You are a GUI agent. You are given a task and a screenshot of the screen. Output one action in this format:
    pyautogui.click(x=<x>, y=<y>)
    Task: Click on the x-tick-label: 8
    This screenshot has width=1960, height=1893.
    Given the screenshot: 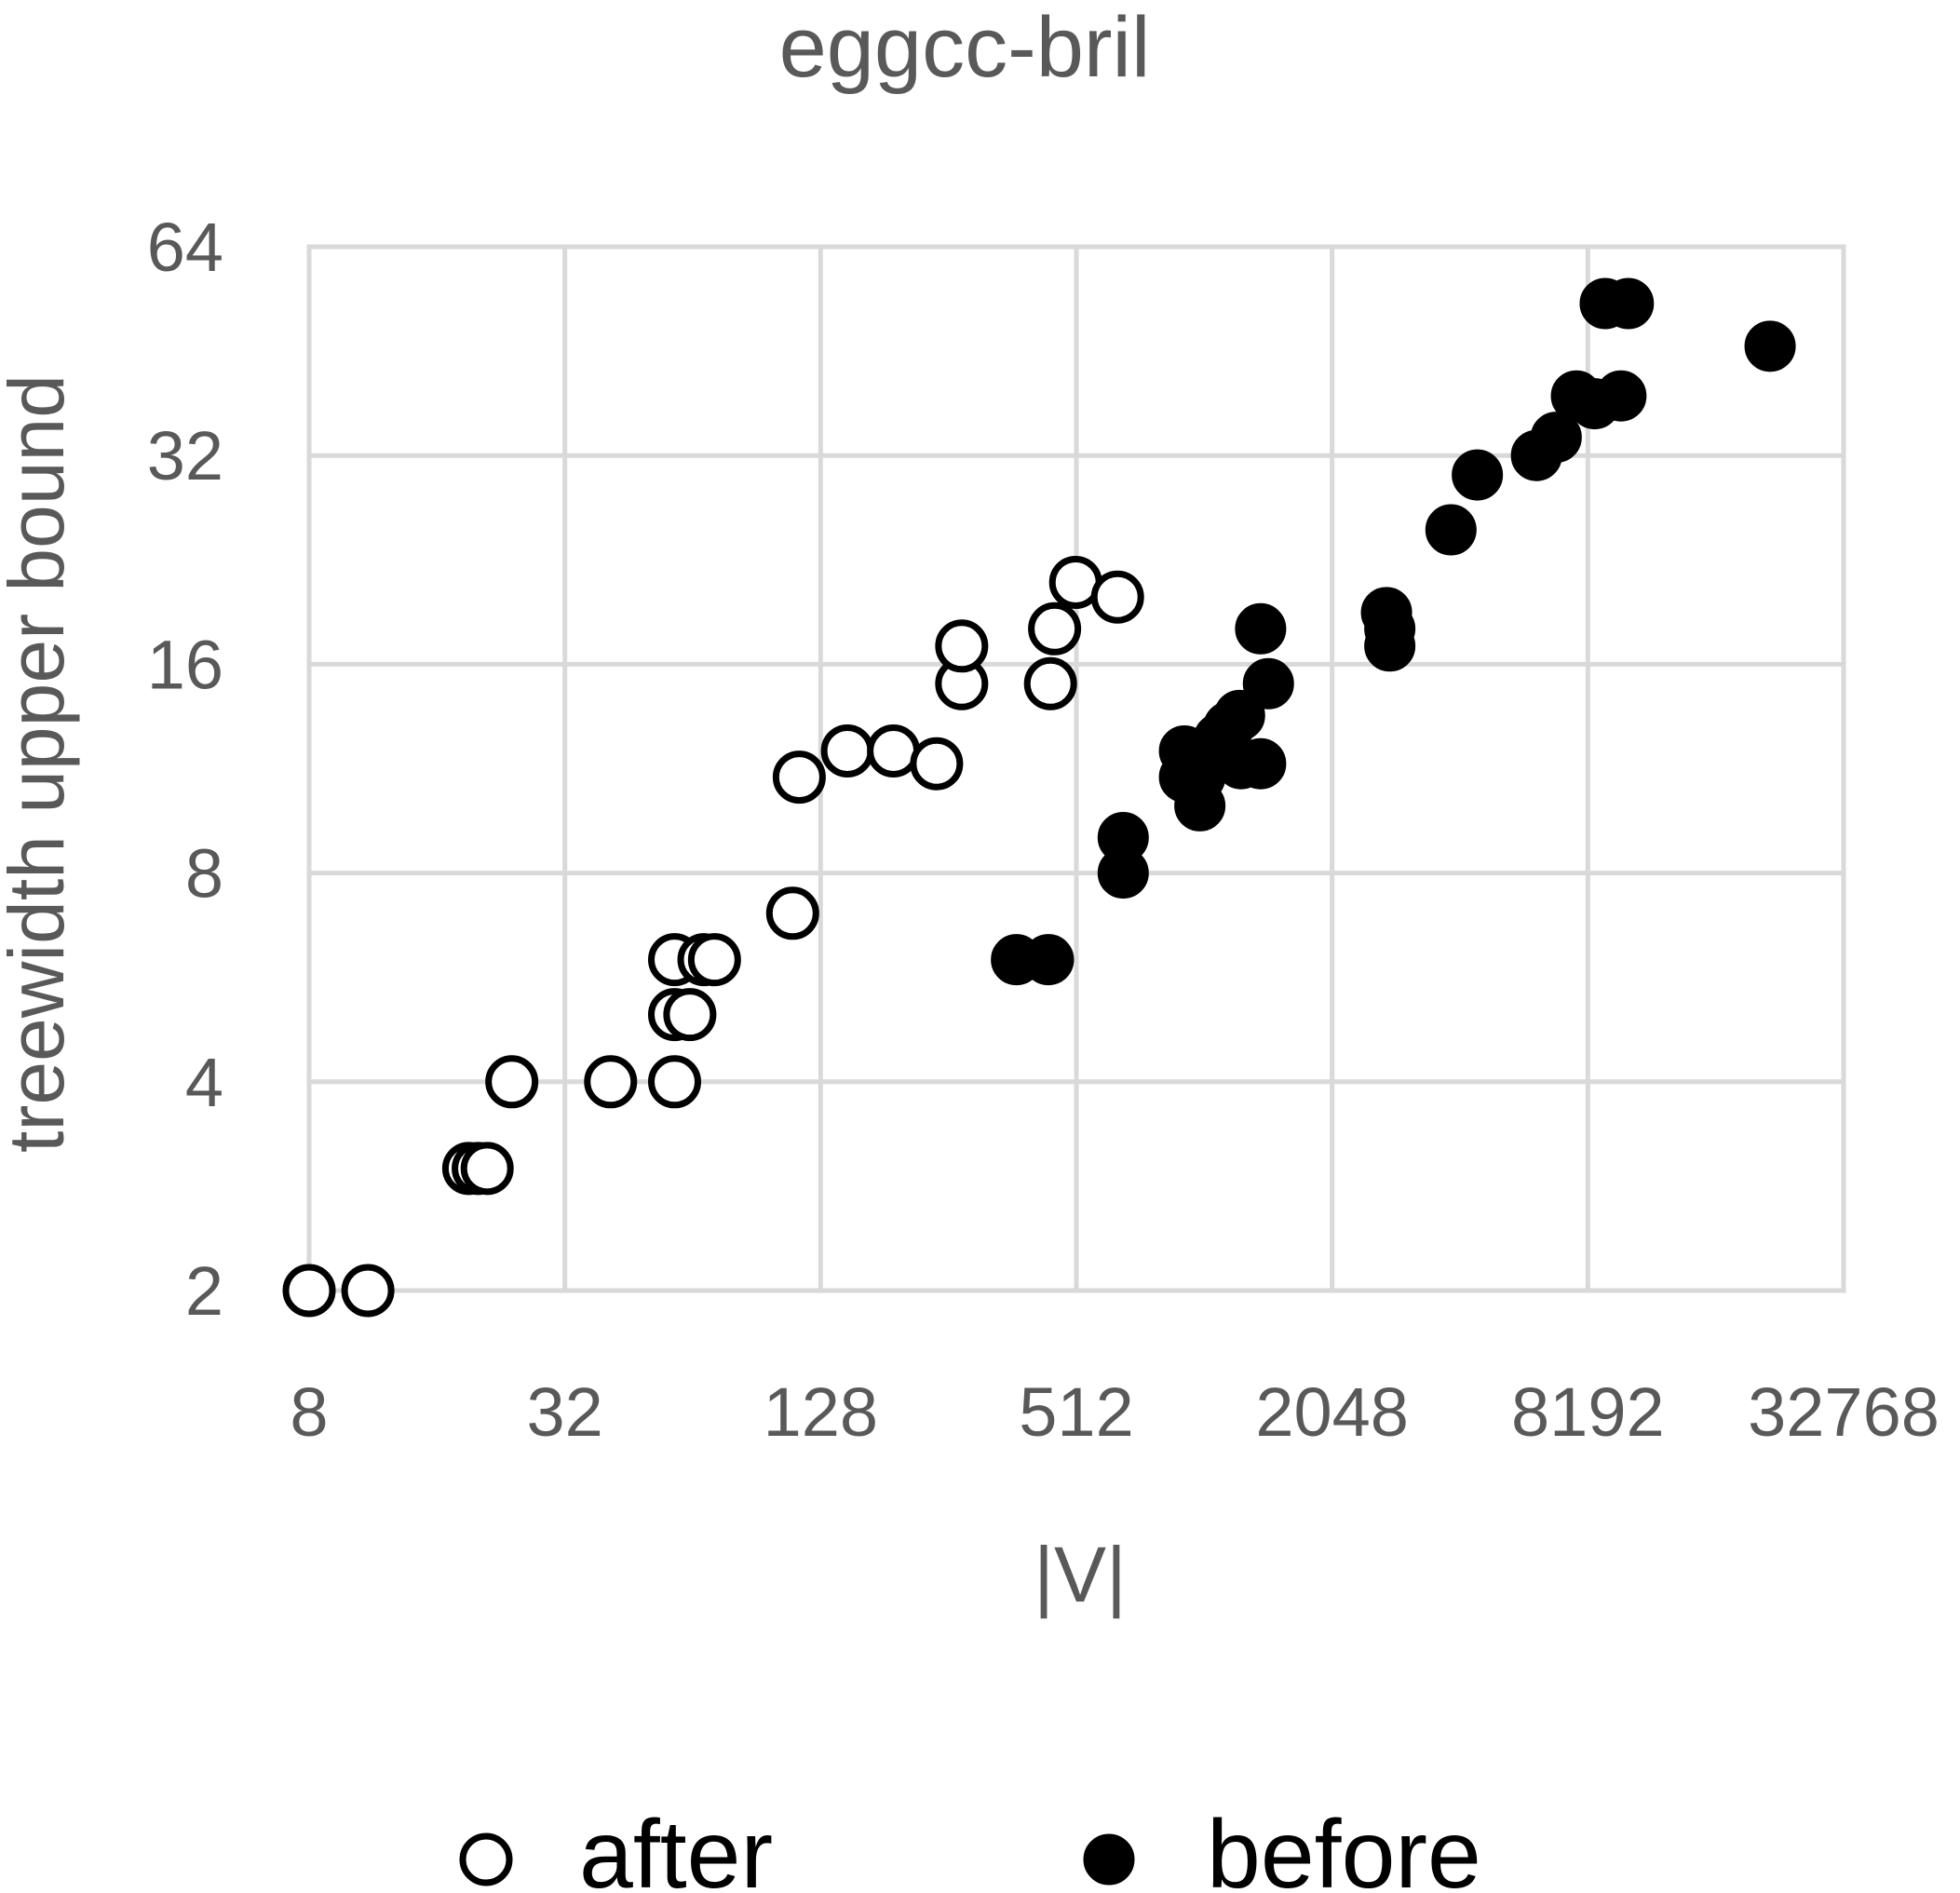 What is the action you would take?
    pyautogui.click(x=309, y=1412)
    